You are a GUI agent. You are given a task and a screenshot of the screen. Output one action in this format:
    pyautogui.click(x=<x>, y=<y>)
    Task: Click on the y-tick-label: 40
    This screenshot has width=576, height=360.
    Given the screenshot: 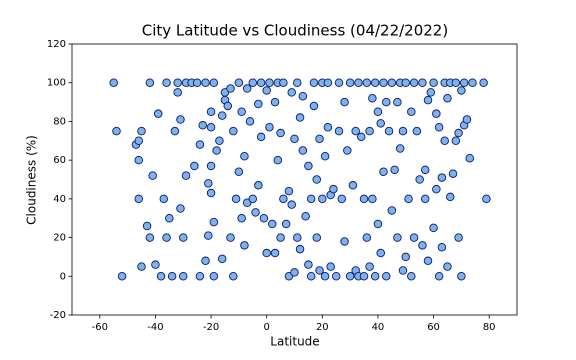 What is the action you would take?
    pyautogui.click(x=59, y=199)
    